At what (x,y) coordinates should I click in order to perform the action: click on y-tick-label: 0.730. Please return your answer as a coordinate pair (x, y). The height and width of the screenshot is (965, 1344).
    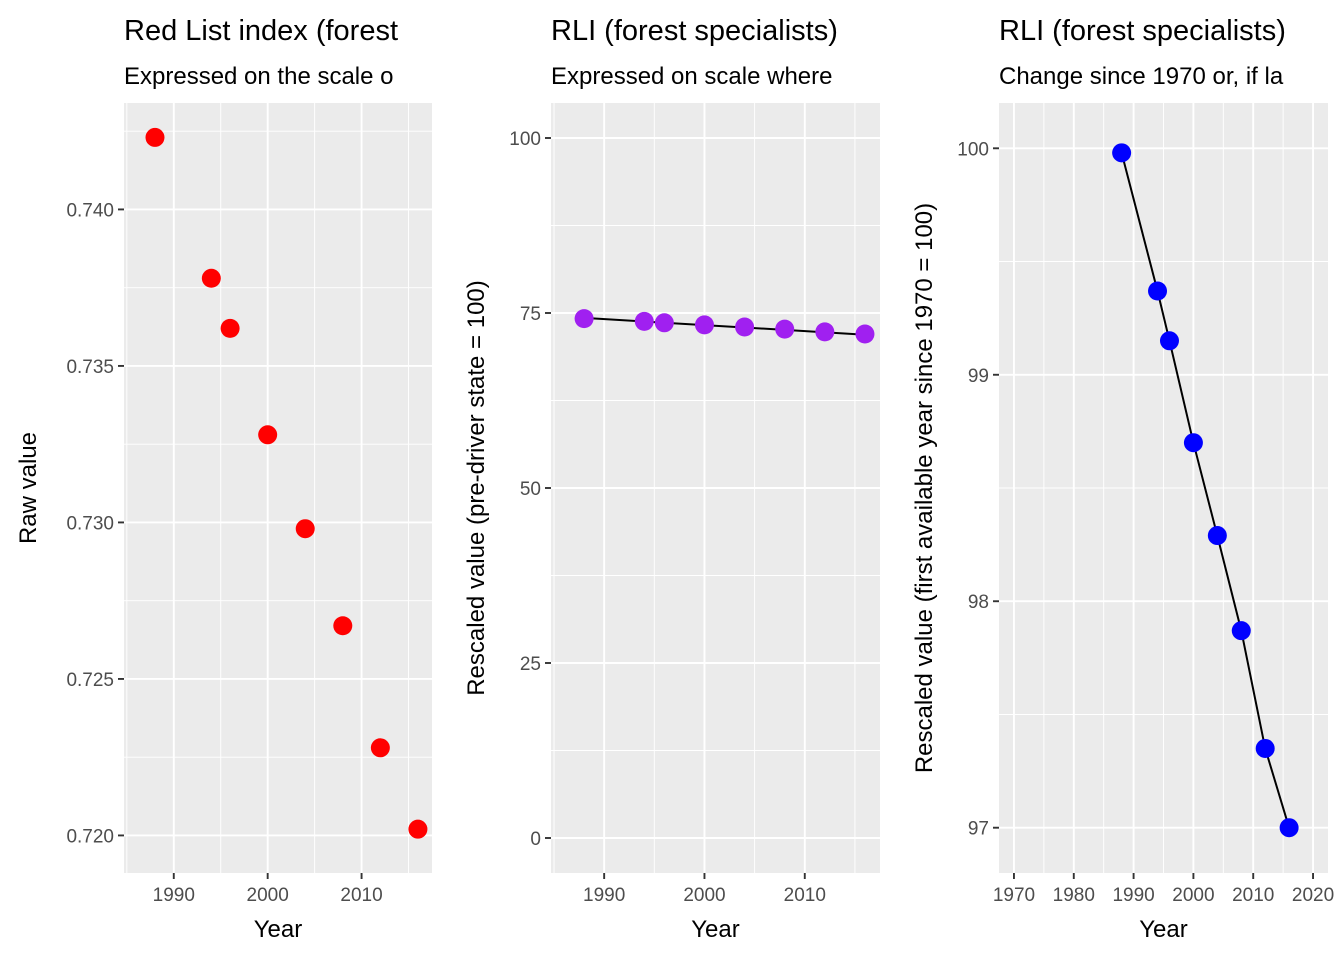
    Looking at the image, I should click on (90, 523).